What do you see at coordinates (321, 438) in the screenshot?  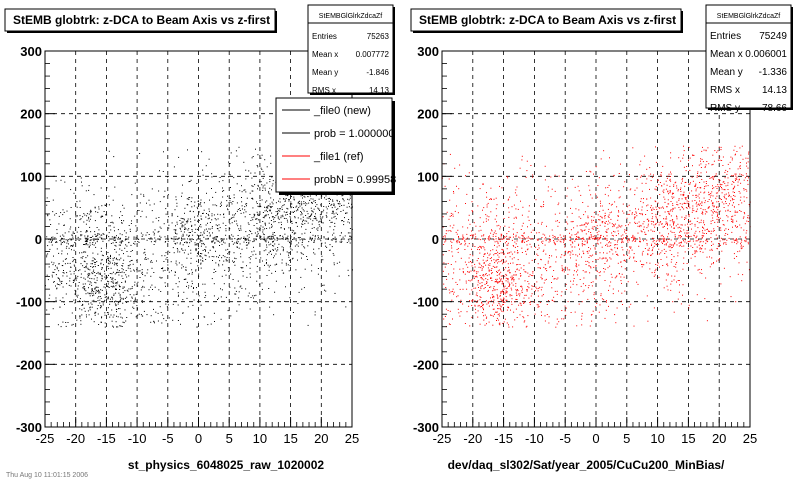 I see `x-tick-label: 20` at bounding box center [321, 438].